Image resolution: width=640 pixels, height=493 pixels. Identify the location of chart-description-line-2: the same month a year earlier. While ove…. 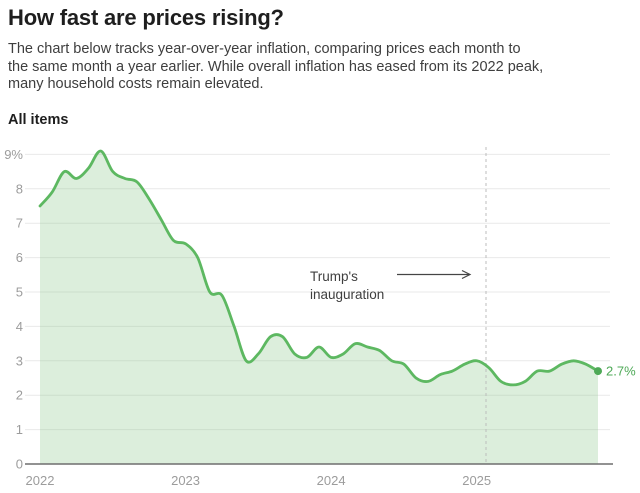
(276, 66).